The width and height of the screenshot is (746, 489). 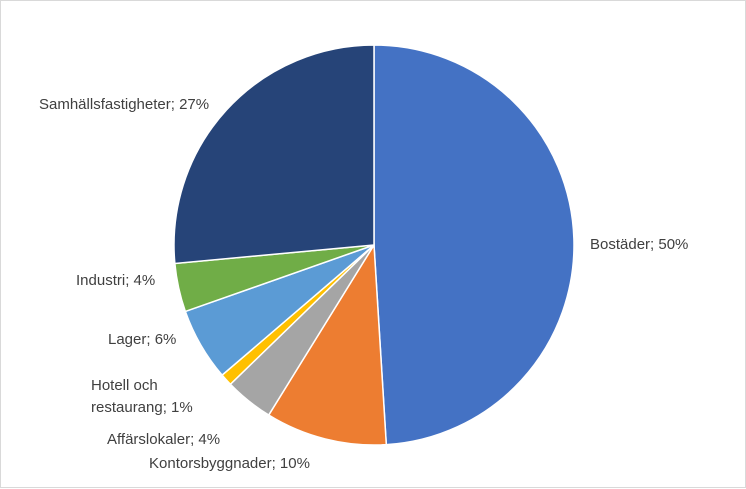 I want to click on slice-data-label: Affärslokaler; 4%, so click(x=163, y=439).